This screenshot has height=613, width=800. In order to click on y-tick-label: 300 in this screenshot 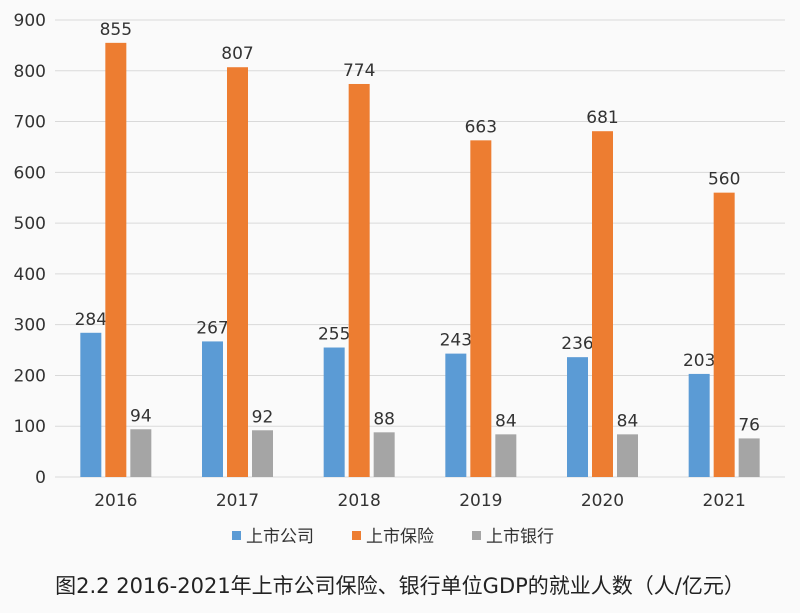, I will do `click(30, 326)`.